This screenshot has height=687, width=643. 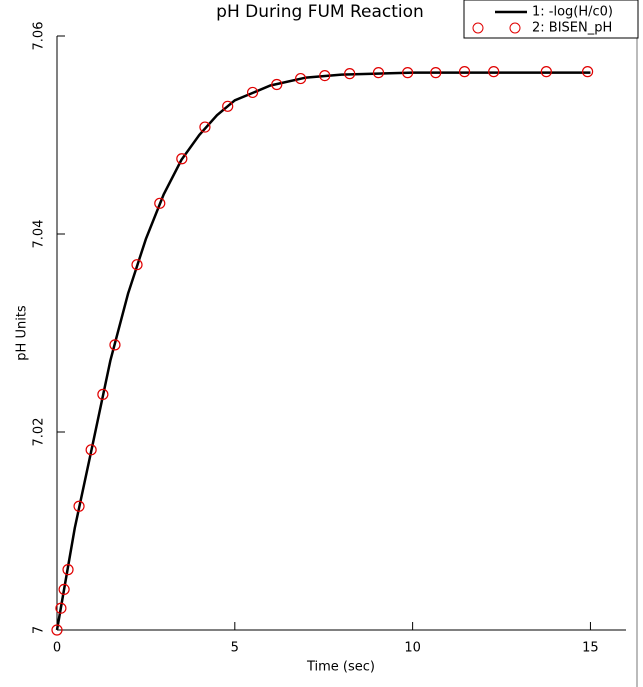 I want to click on chart-title: pH During FUM Reaction, so click(x=320, y=12).